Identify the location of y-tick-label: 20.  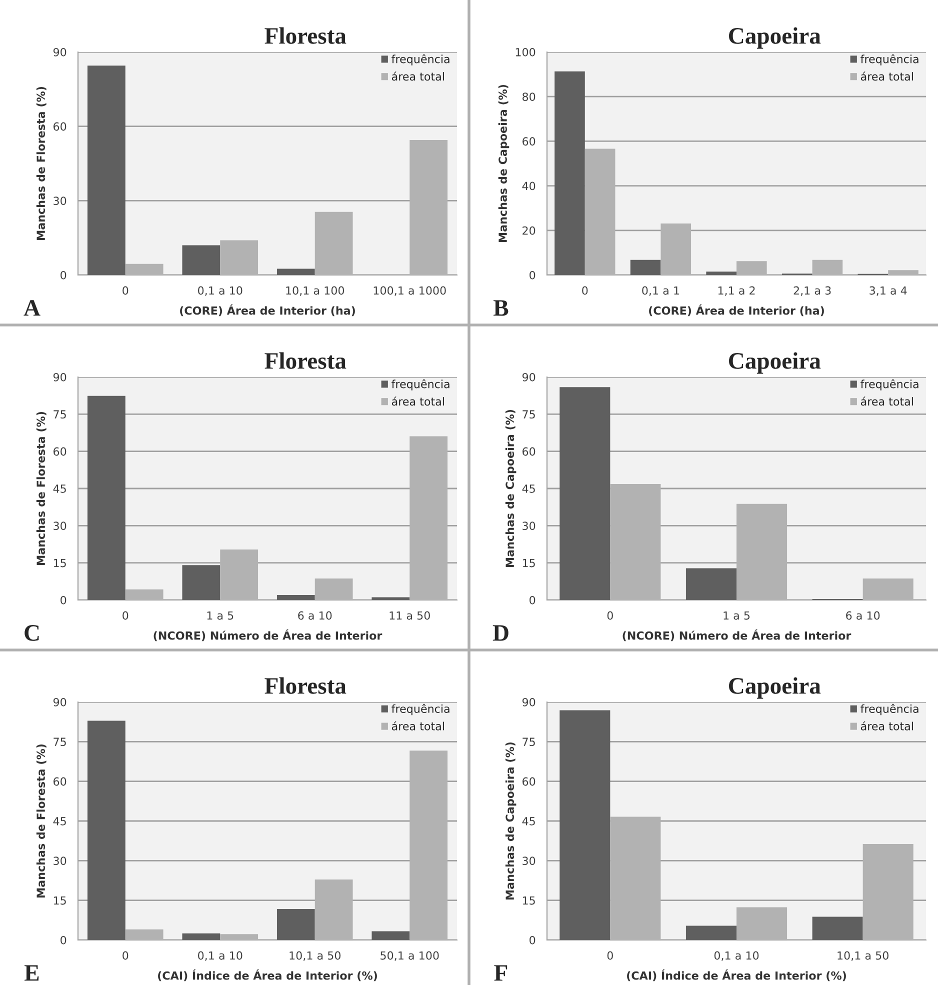
(529, 230).